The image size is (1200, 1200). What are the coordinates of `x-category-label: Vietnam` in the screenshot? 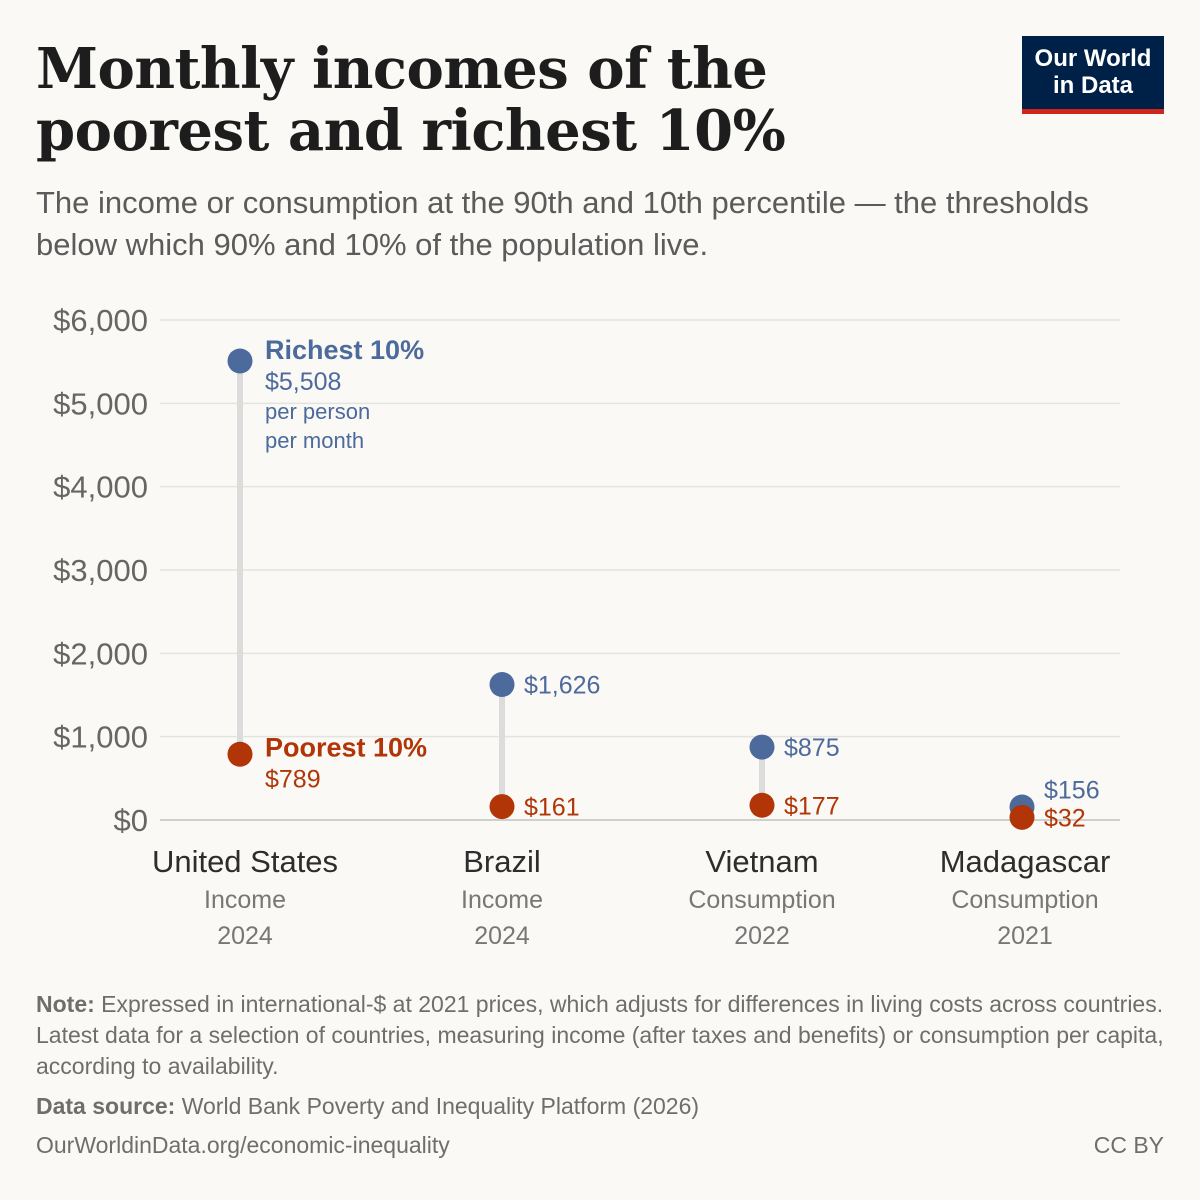 It's located at (761, 861).